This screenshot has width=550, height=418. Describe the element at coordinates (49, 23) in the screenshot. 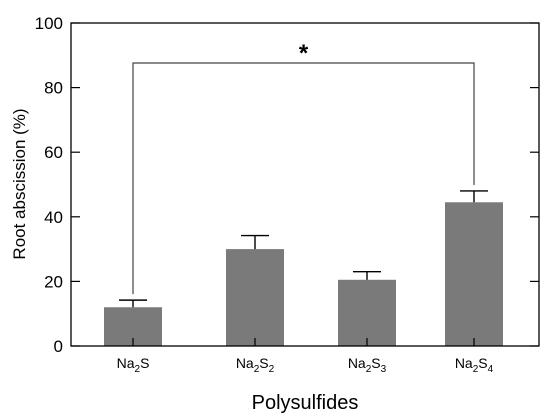

I see `y-tick-label: 100` at that location.